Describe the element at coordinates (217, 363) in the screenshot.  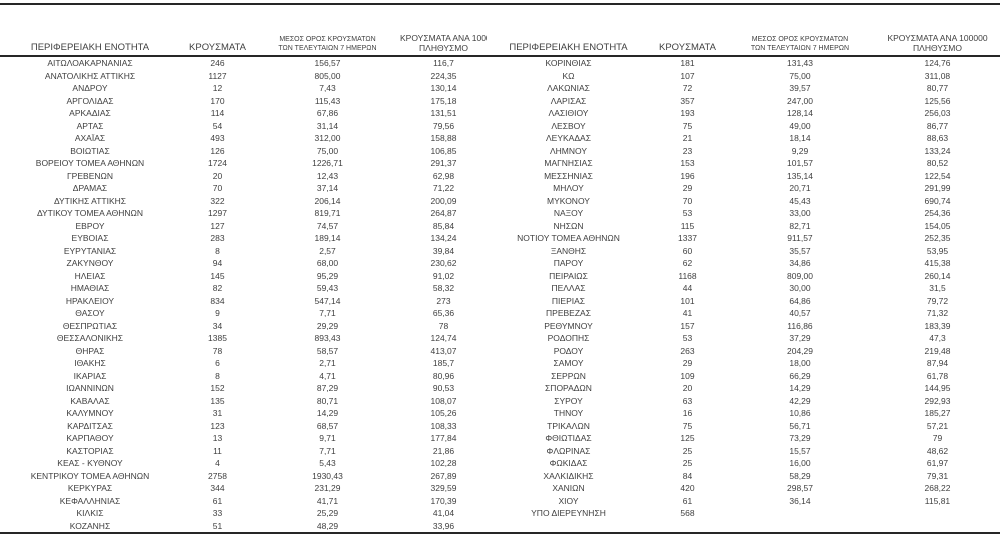
I see `cases-cell-left: 6` at that location.